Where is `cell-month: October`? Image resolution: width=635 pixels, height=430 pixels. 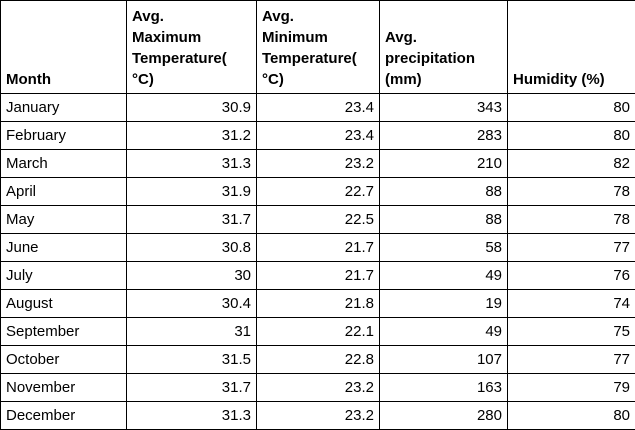 cell-month: October is located at coordinates (63, 359).